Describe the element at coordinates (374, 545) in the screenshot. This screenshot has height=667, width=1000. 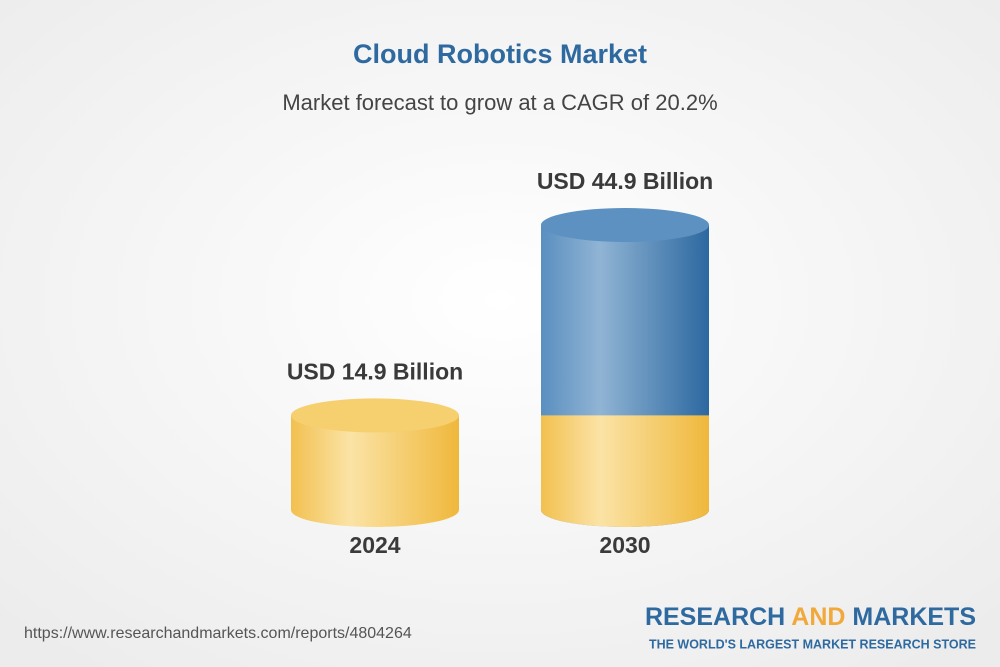
I see `x-tick-label: 2024` at that location.